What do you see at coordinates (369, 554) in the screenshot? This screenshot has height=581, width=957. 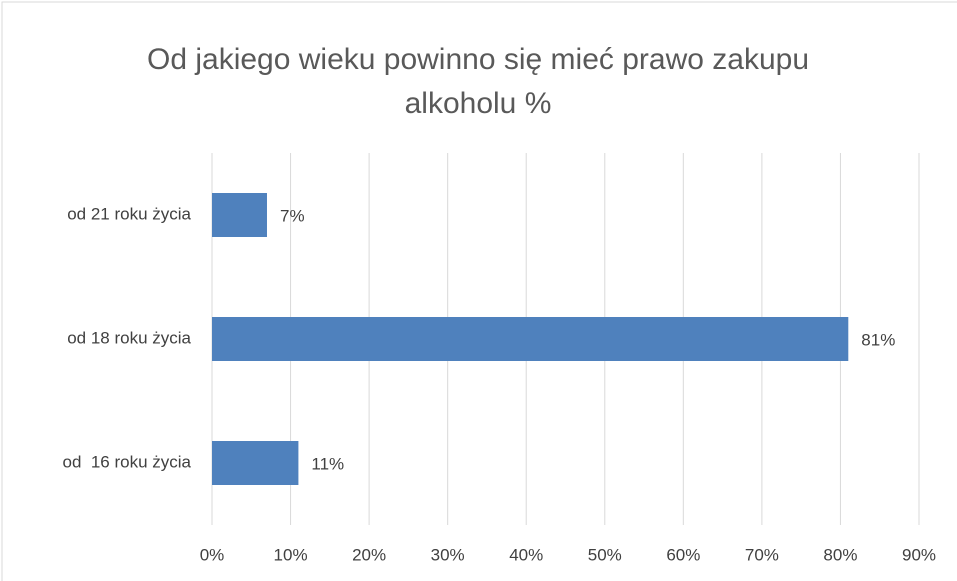 I see `x-tick-label: 20%` at bounding box center [369, 554].